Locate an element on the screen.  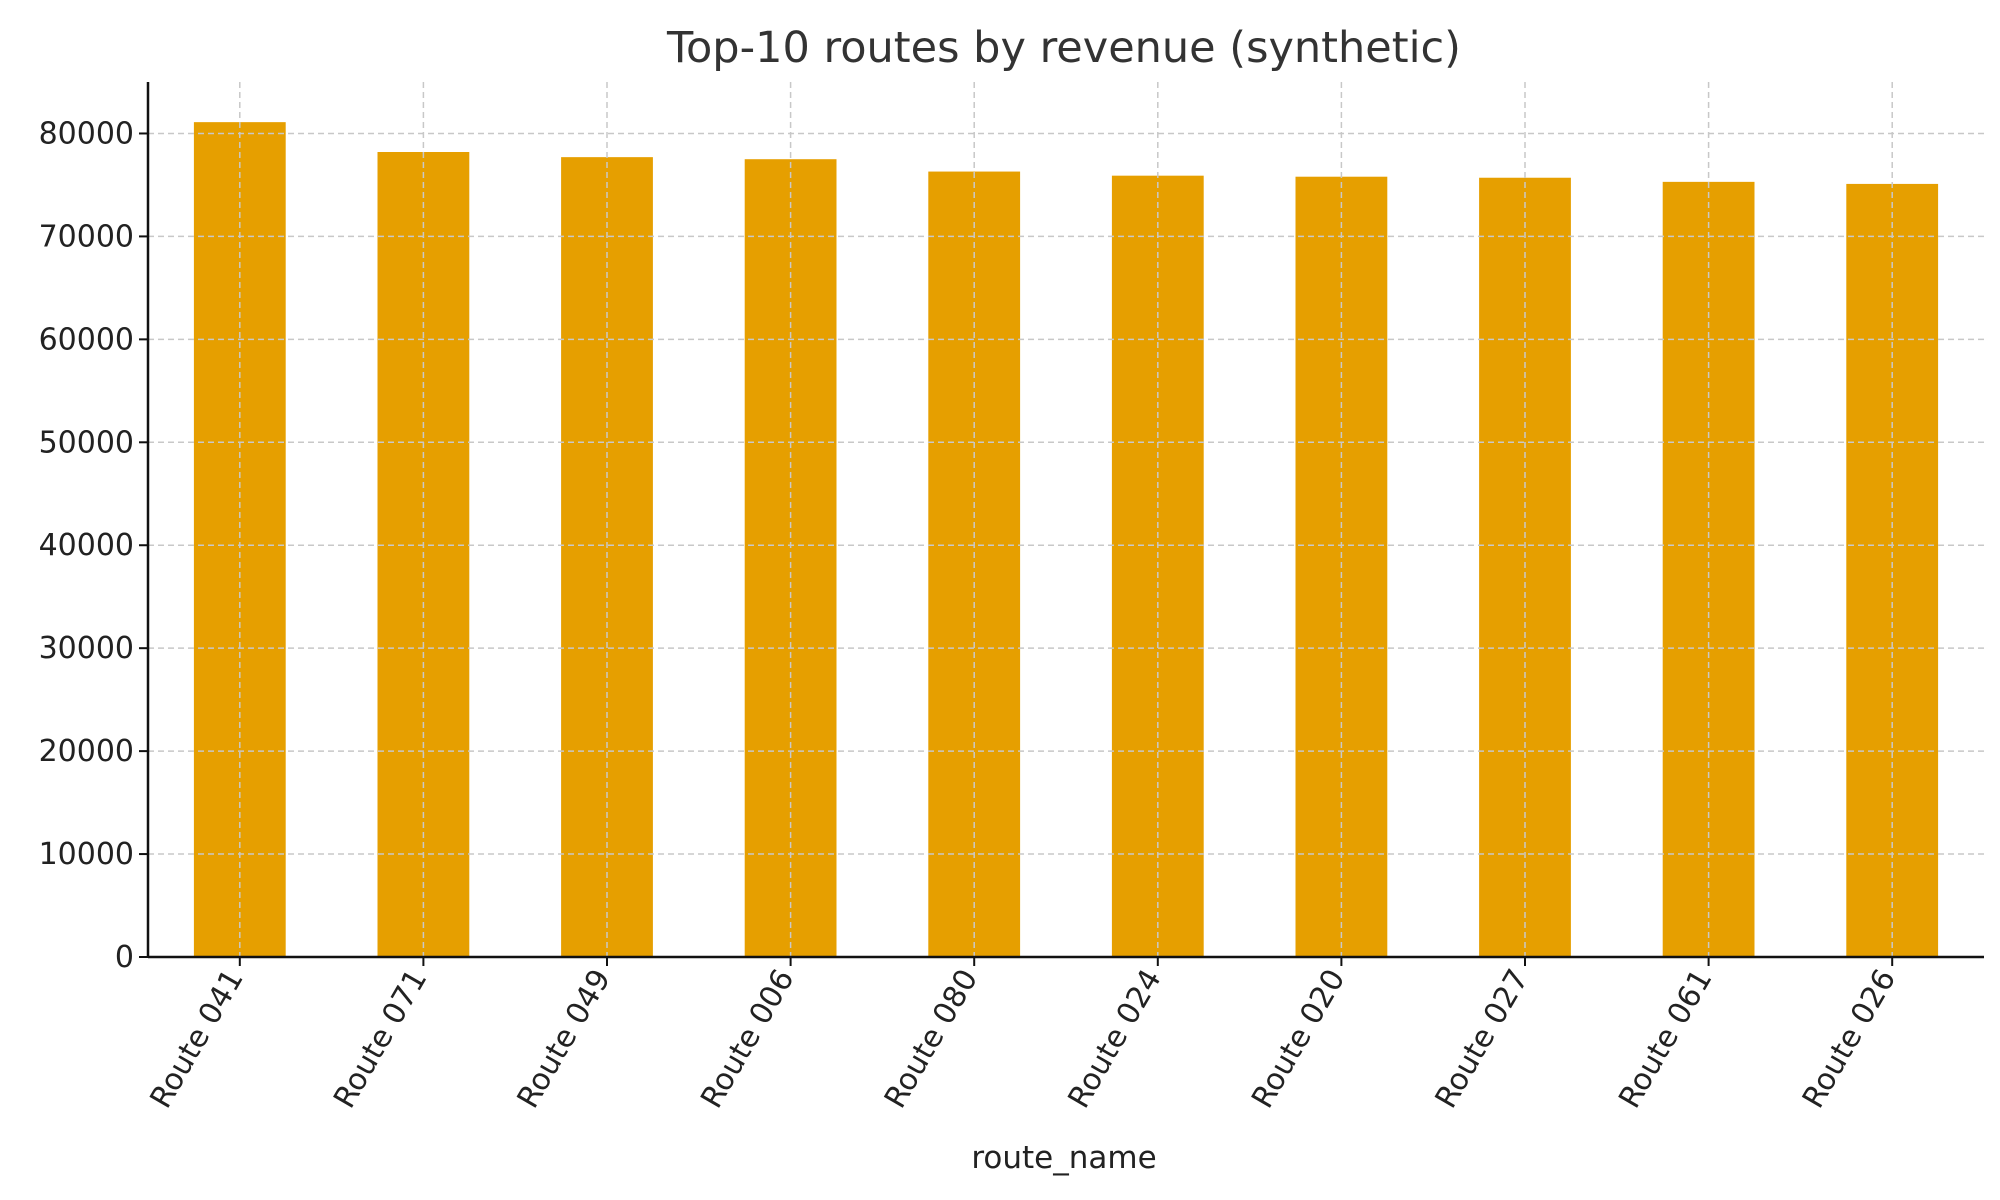
x-tick-label: Route 020 is located at coordinates (1298, 1039).